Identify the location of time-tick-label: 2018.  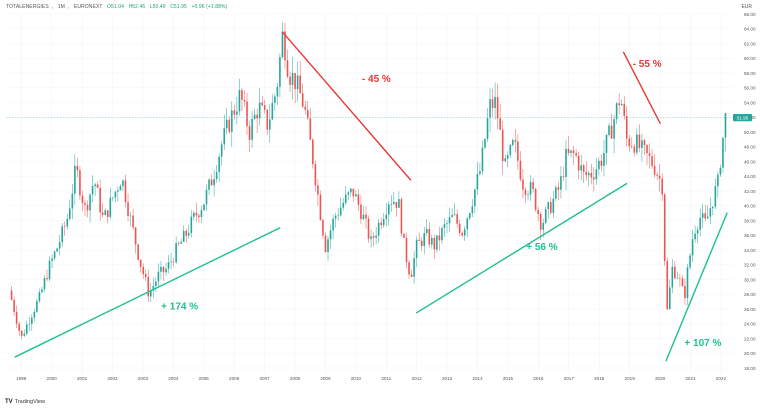
(599, 378).